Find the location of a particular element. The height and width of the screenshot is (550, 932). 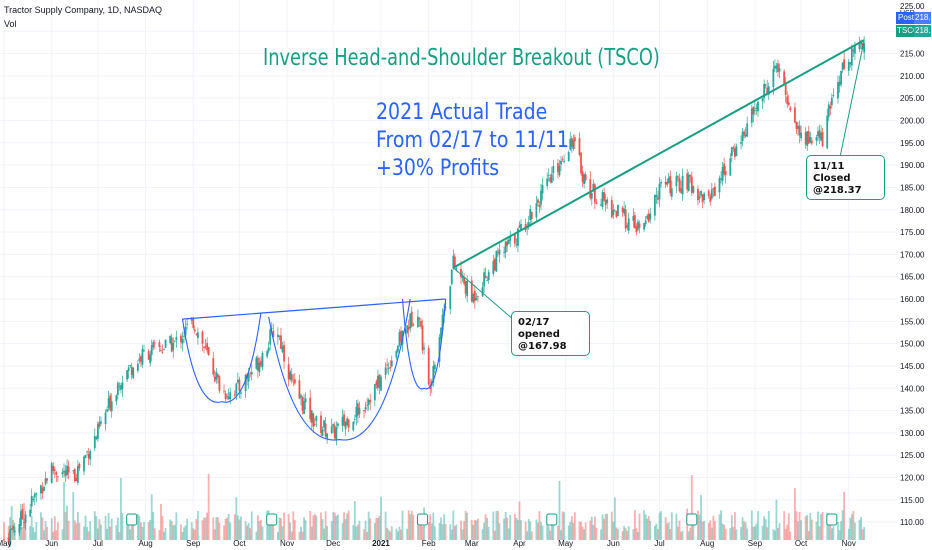

close-callout-price: @218.37 is located at coordinates (837, 190).